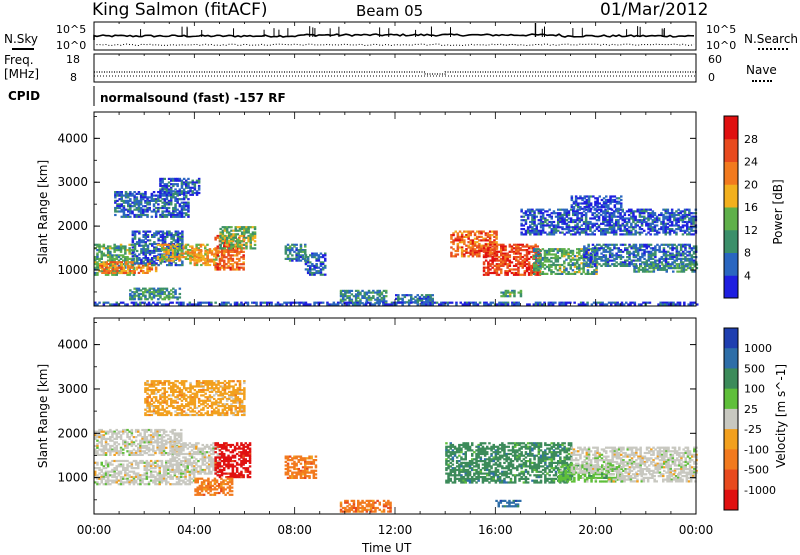  I want to click on nsearch-trace, so click(394, 44).